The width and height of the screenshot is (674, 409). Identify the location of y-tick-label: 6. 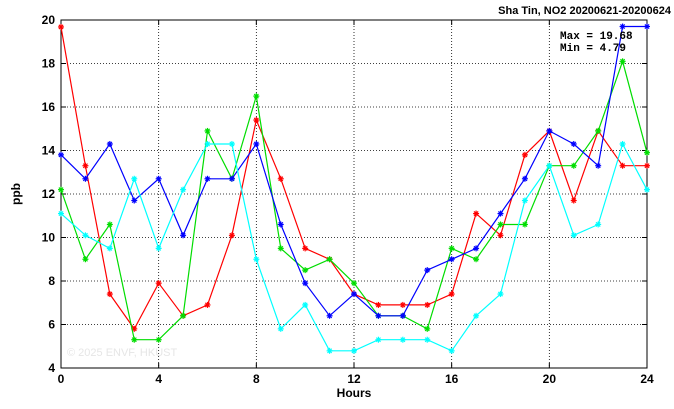
(51, 325).